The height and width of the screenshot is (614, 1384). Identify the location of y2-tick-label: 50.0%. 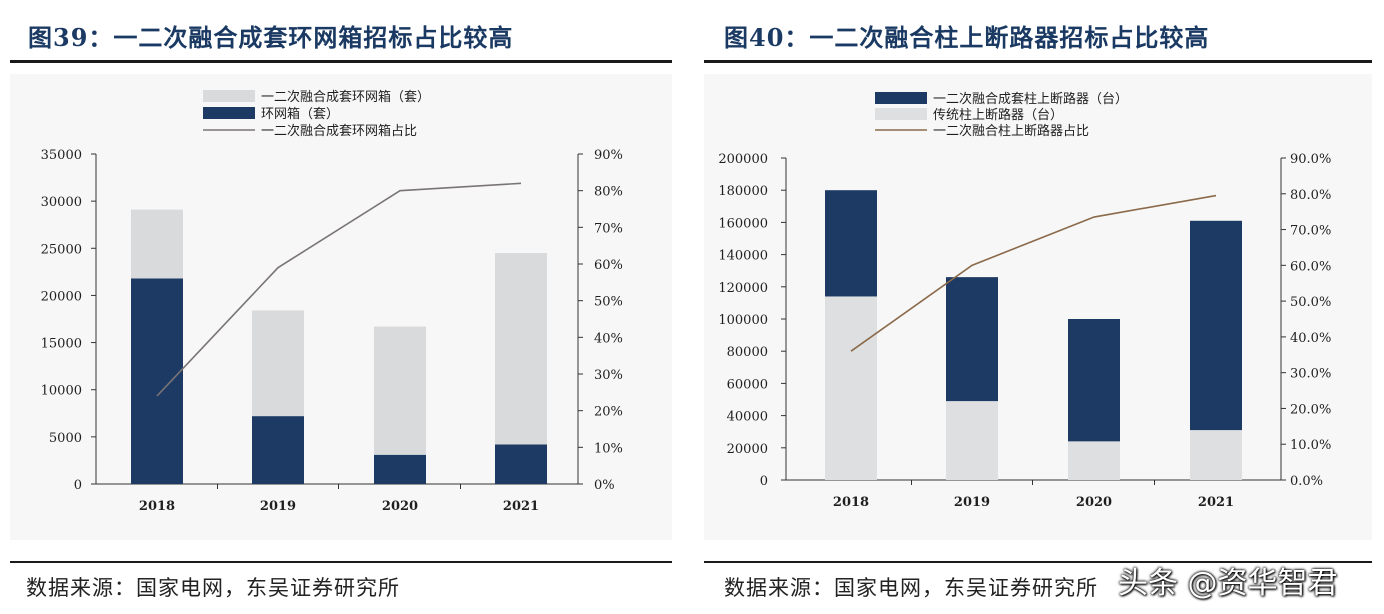
(1310, 302).